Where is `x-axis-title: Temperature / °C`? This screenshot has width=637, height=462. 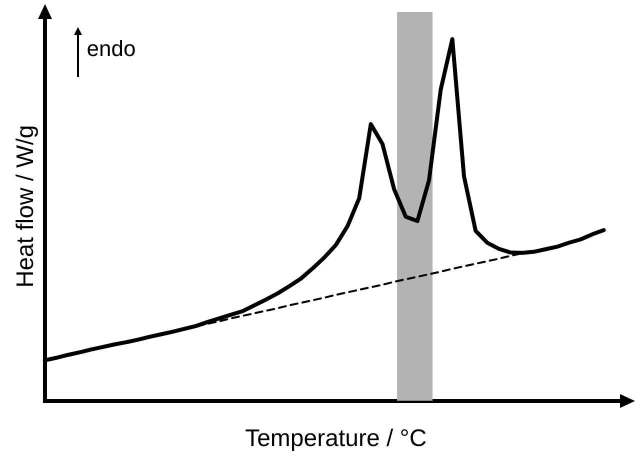
x-axis-title: Temperature / °C is located at coordinates (336, 438).